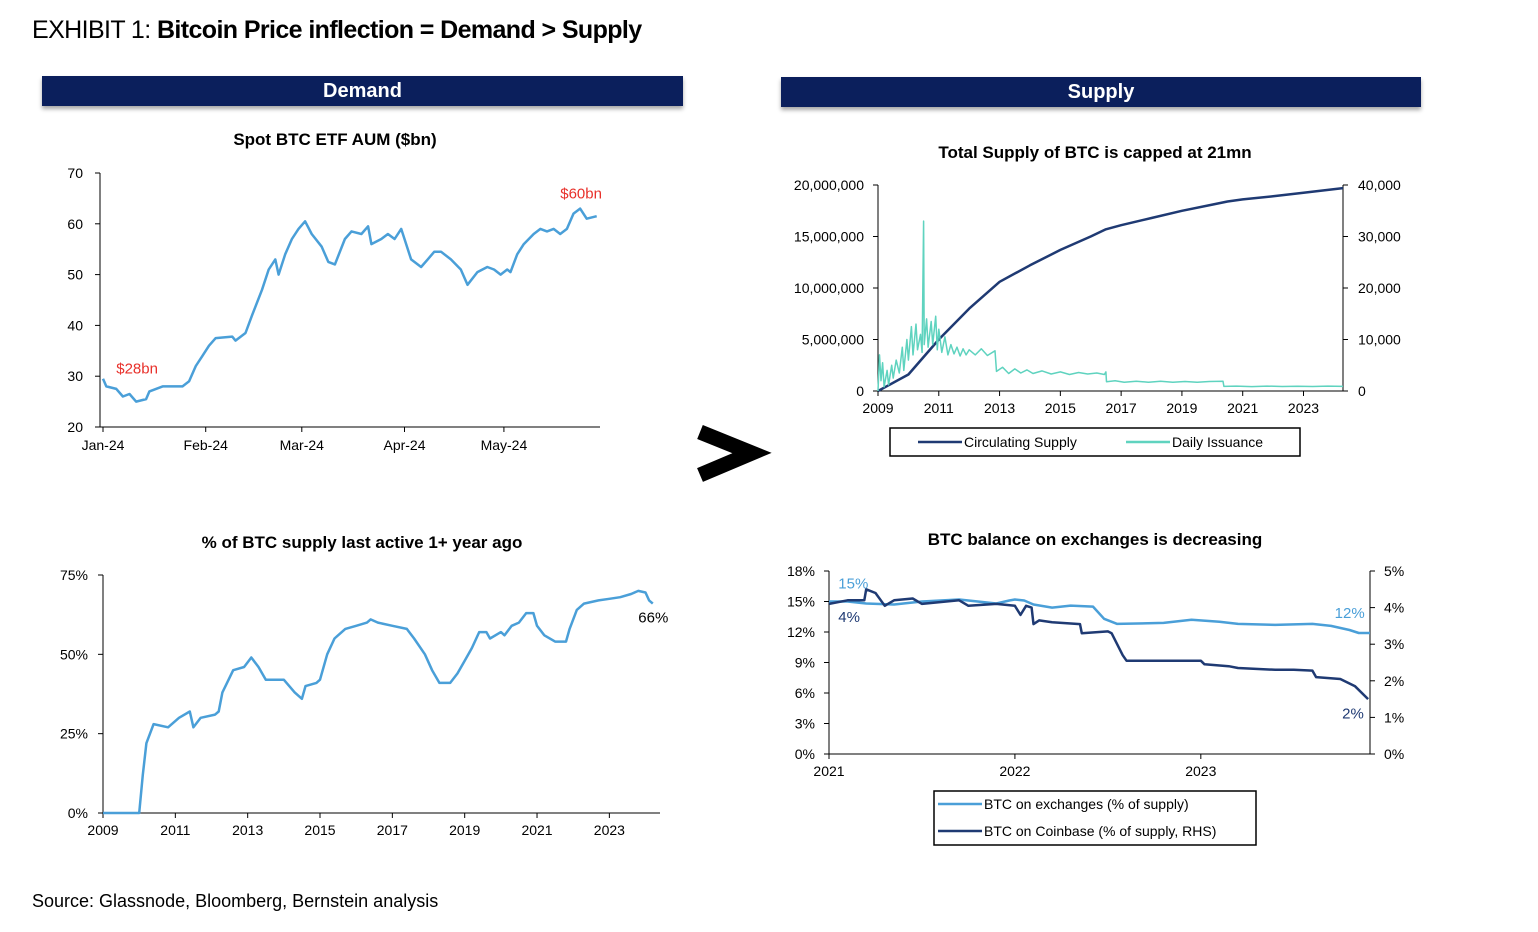  I want to click on y-tick-label-right: 2%, so click(1394, 681).